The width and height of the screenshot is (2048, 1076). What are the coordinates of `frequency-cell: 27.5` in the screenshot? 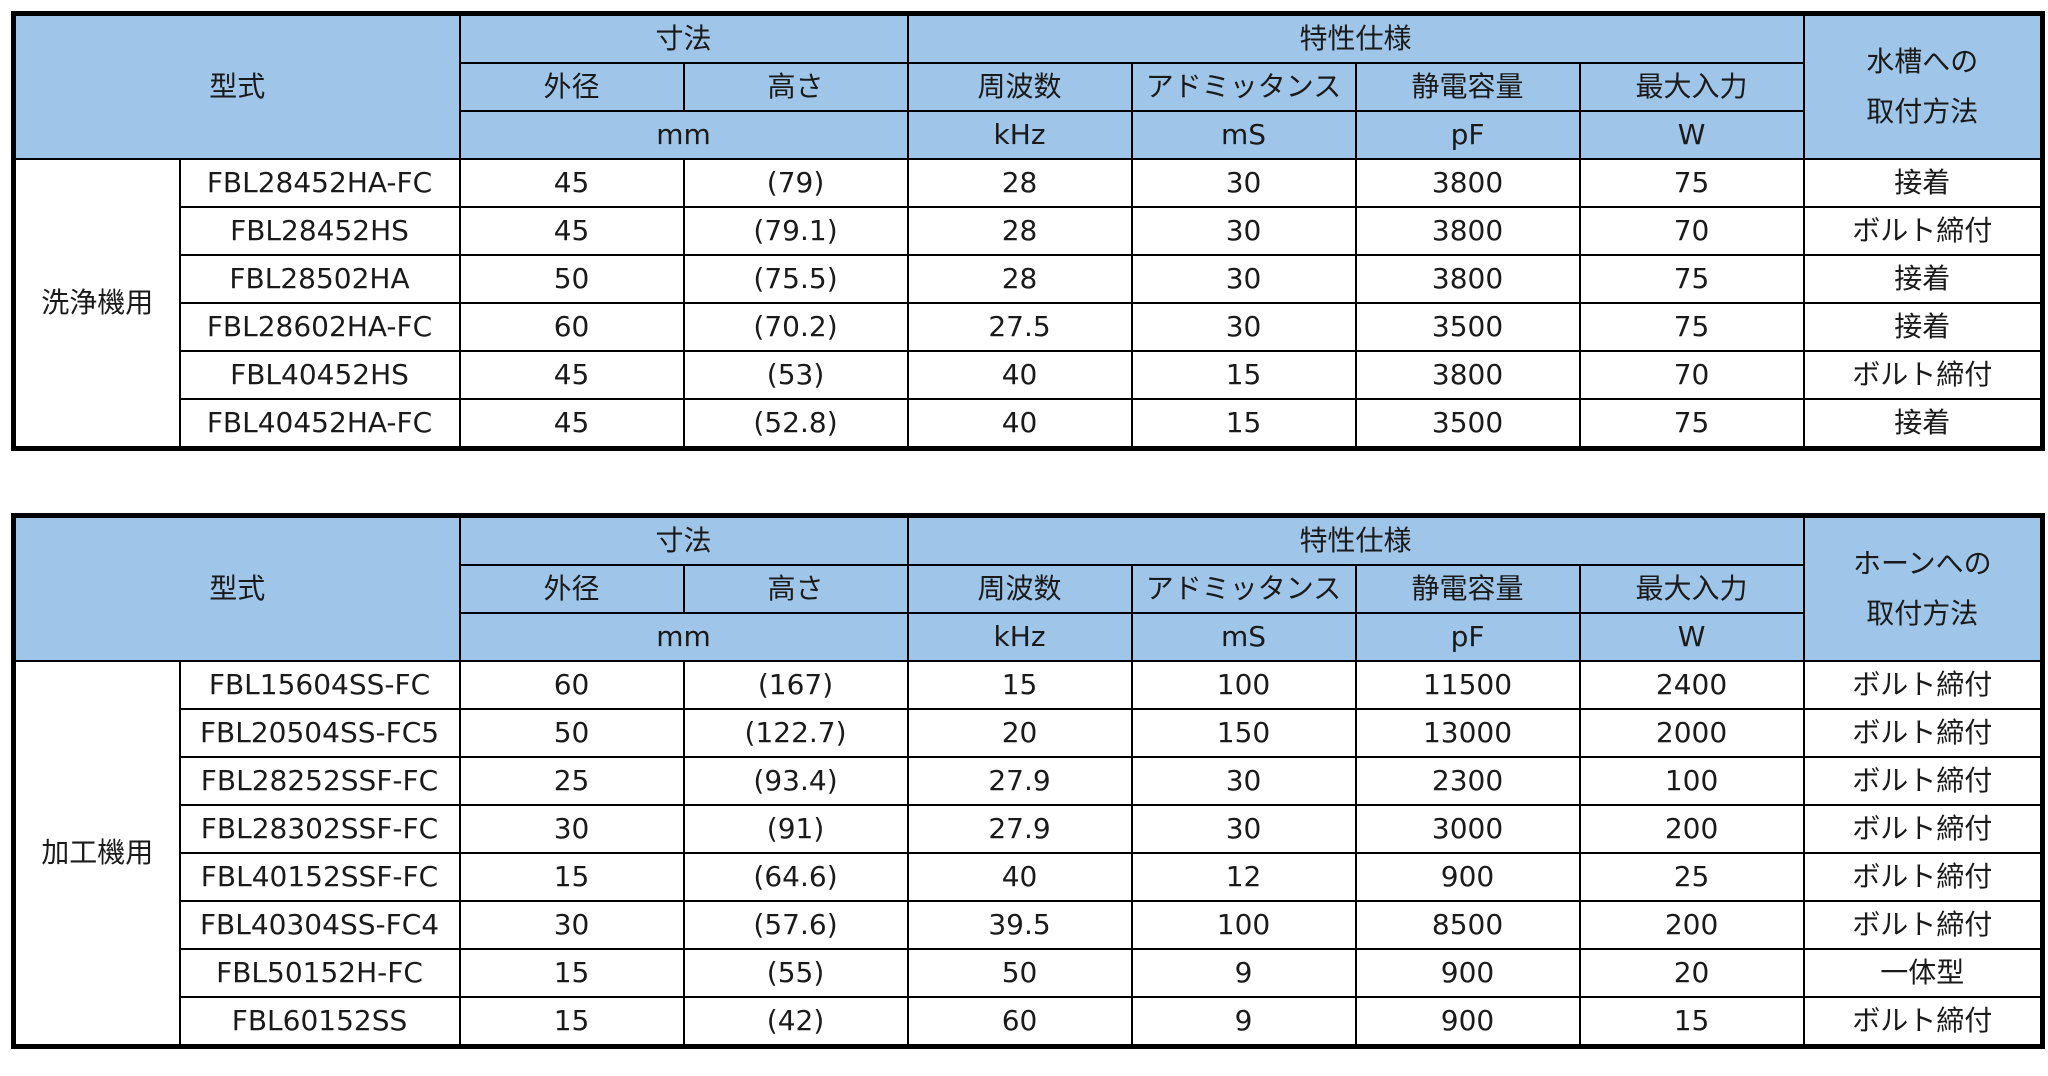 It's located at (1019, 327).